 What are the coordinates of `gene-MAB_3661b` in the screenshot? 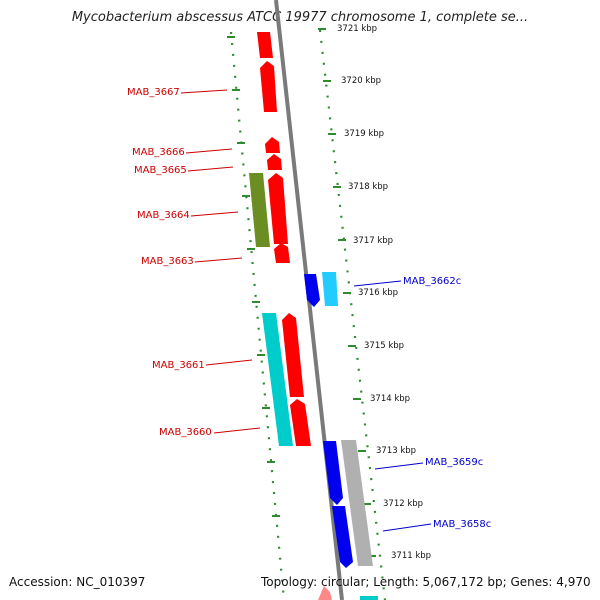 It's located at (293, 355).